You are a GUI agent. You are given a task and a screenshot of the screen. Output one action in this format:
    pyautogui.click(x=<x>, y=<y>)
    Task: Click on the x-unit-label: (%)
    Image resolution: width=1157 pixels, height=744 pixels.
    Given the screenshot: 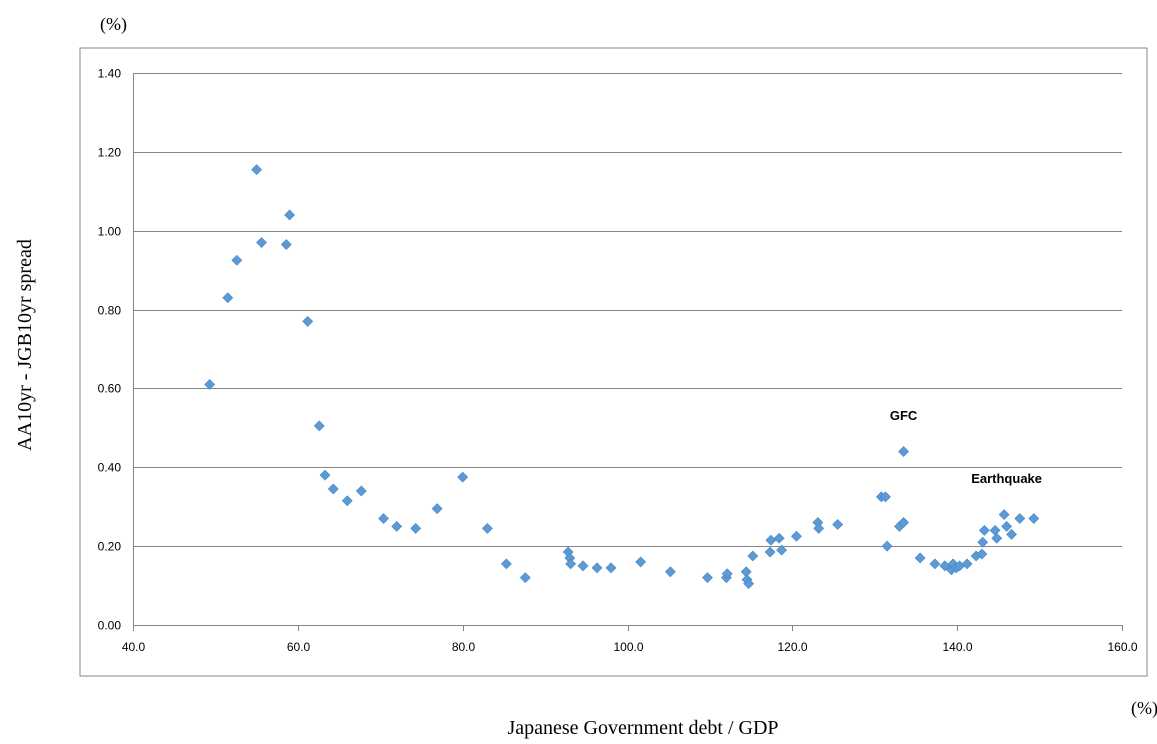 What is the action you would take?
    pyautogui.click(x=1144, y=708)
    